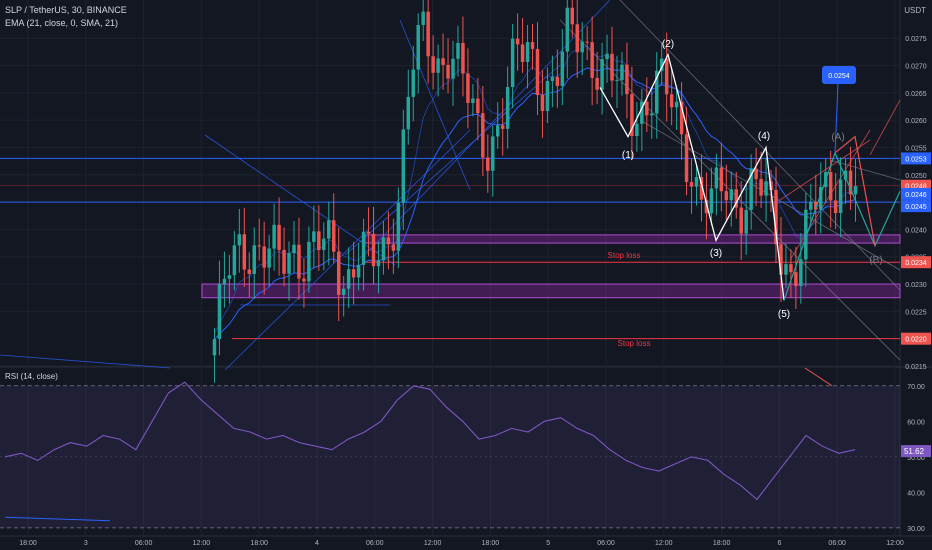 The width and height of the screenshot is (932, 550). I want to click on wave-label: (B), so click(875, 260).